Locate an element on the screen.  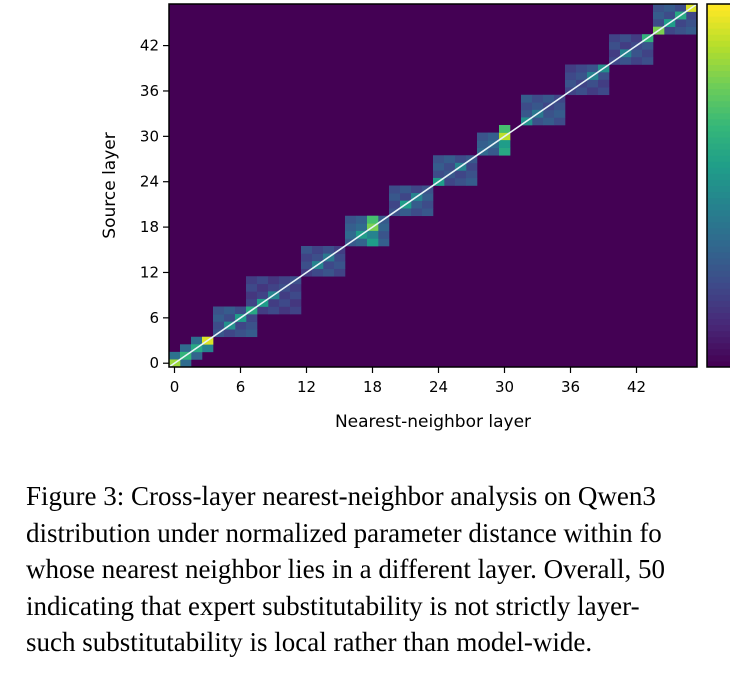
y-tick-label: 18 is located at coordinates (149, 227).